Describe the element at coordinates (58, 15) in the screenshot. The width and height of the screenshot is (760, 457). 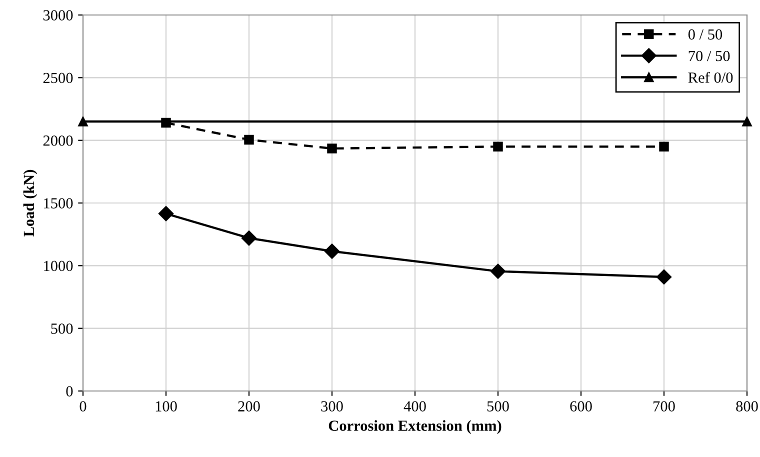
I see `y-tick-label: 3000` at that location.